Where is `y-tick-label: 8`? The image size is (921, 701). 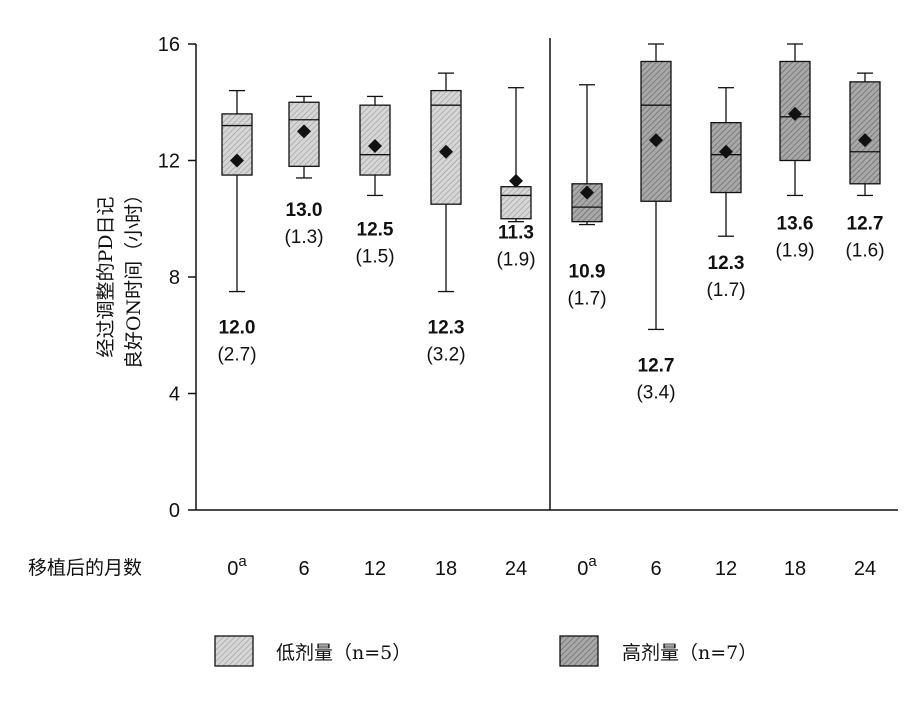
y-tick-label: 8 is located at coordinates (174, 278).